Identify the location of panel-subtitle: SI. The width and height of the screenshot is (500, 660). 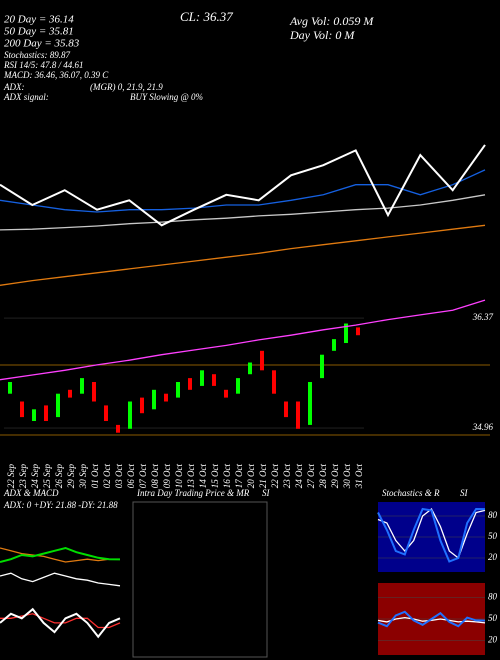
(464, 493).